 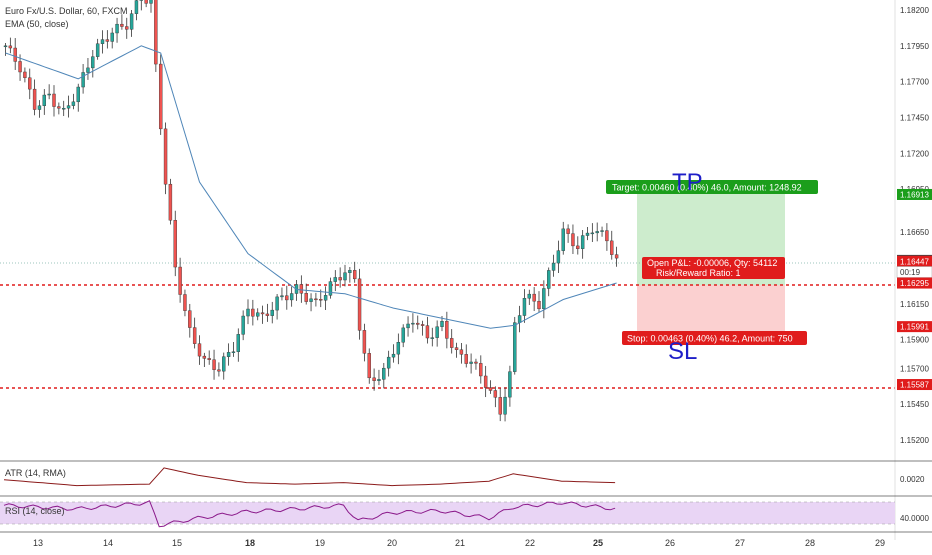 What do you see at coordinates (810, 543) in the screenshot?
I see `time-label: 28` at bounding box center [810, 543].